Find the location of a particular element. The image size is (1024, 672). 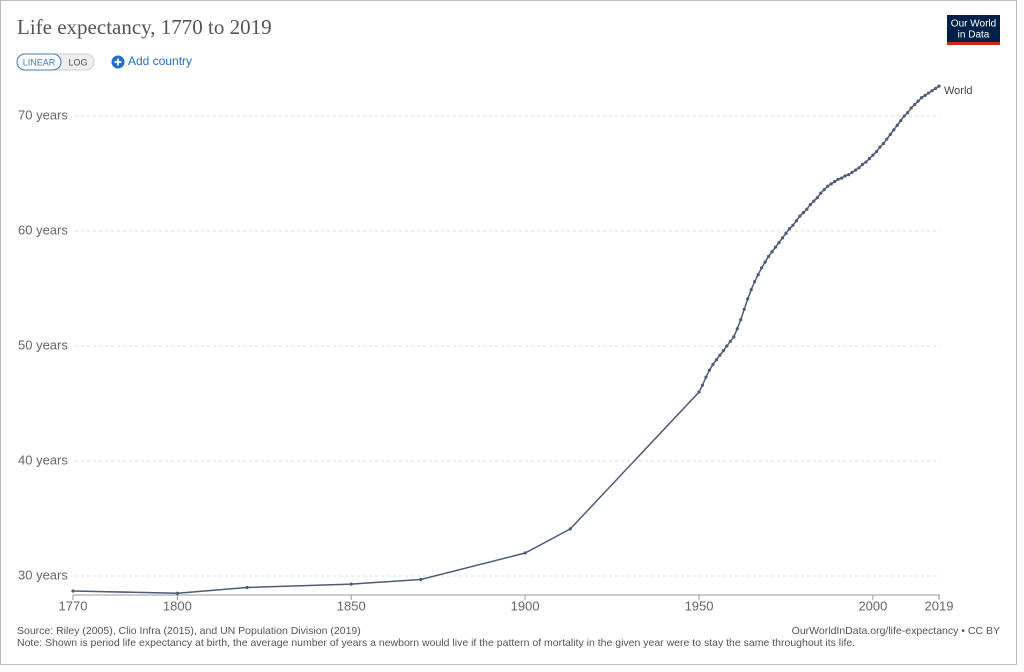

x-tick-label: 1770 is located at coordinates (73, 605).